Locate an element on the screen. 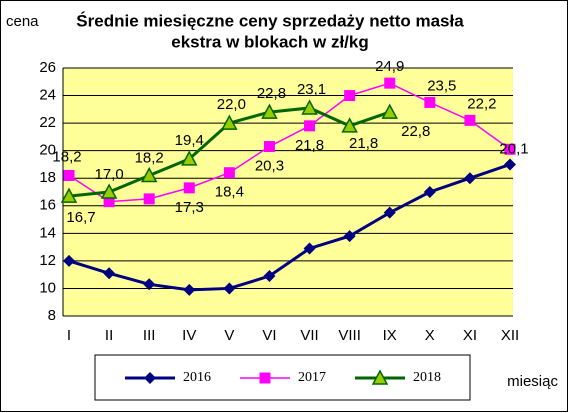 Image resolution: width=569 pixels, height=413 pixels. y-tick-label: 20 is located at coordinates (47, 150).